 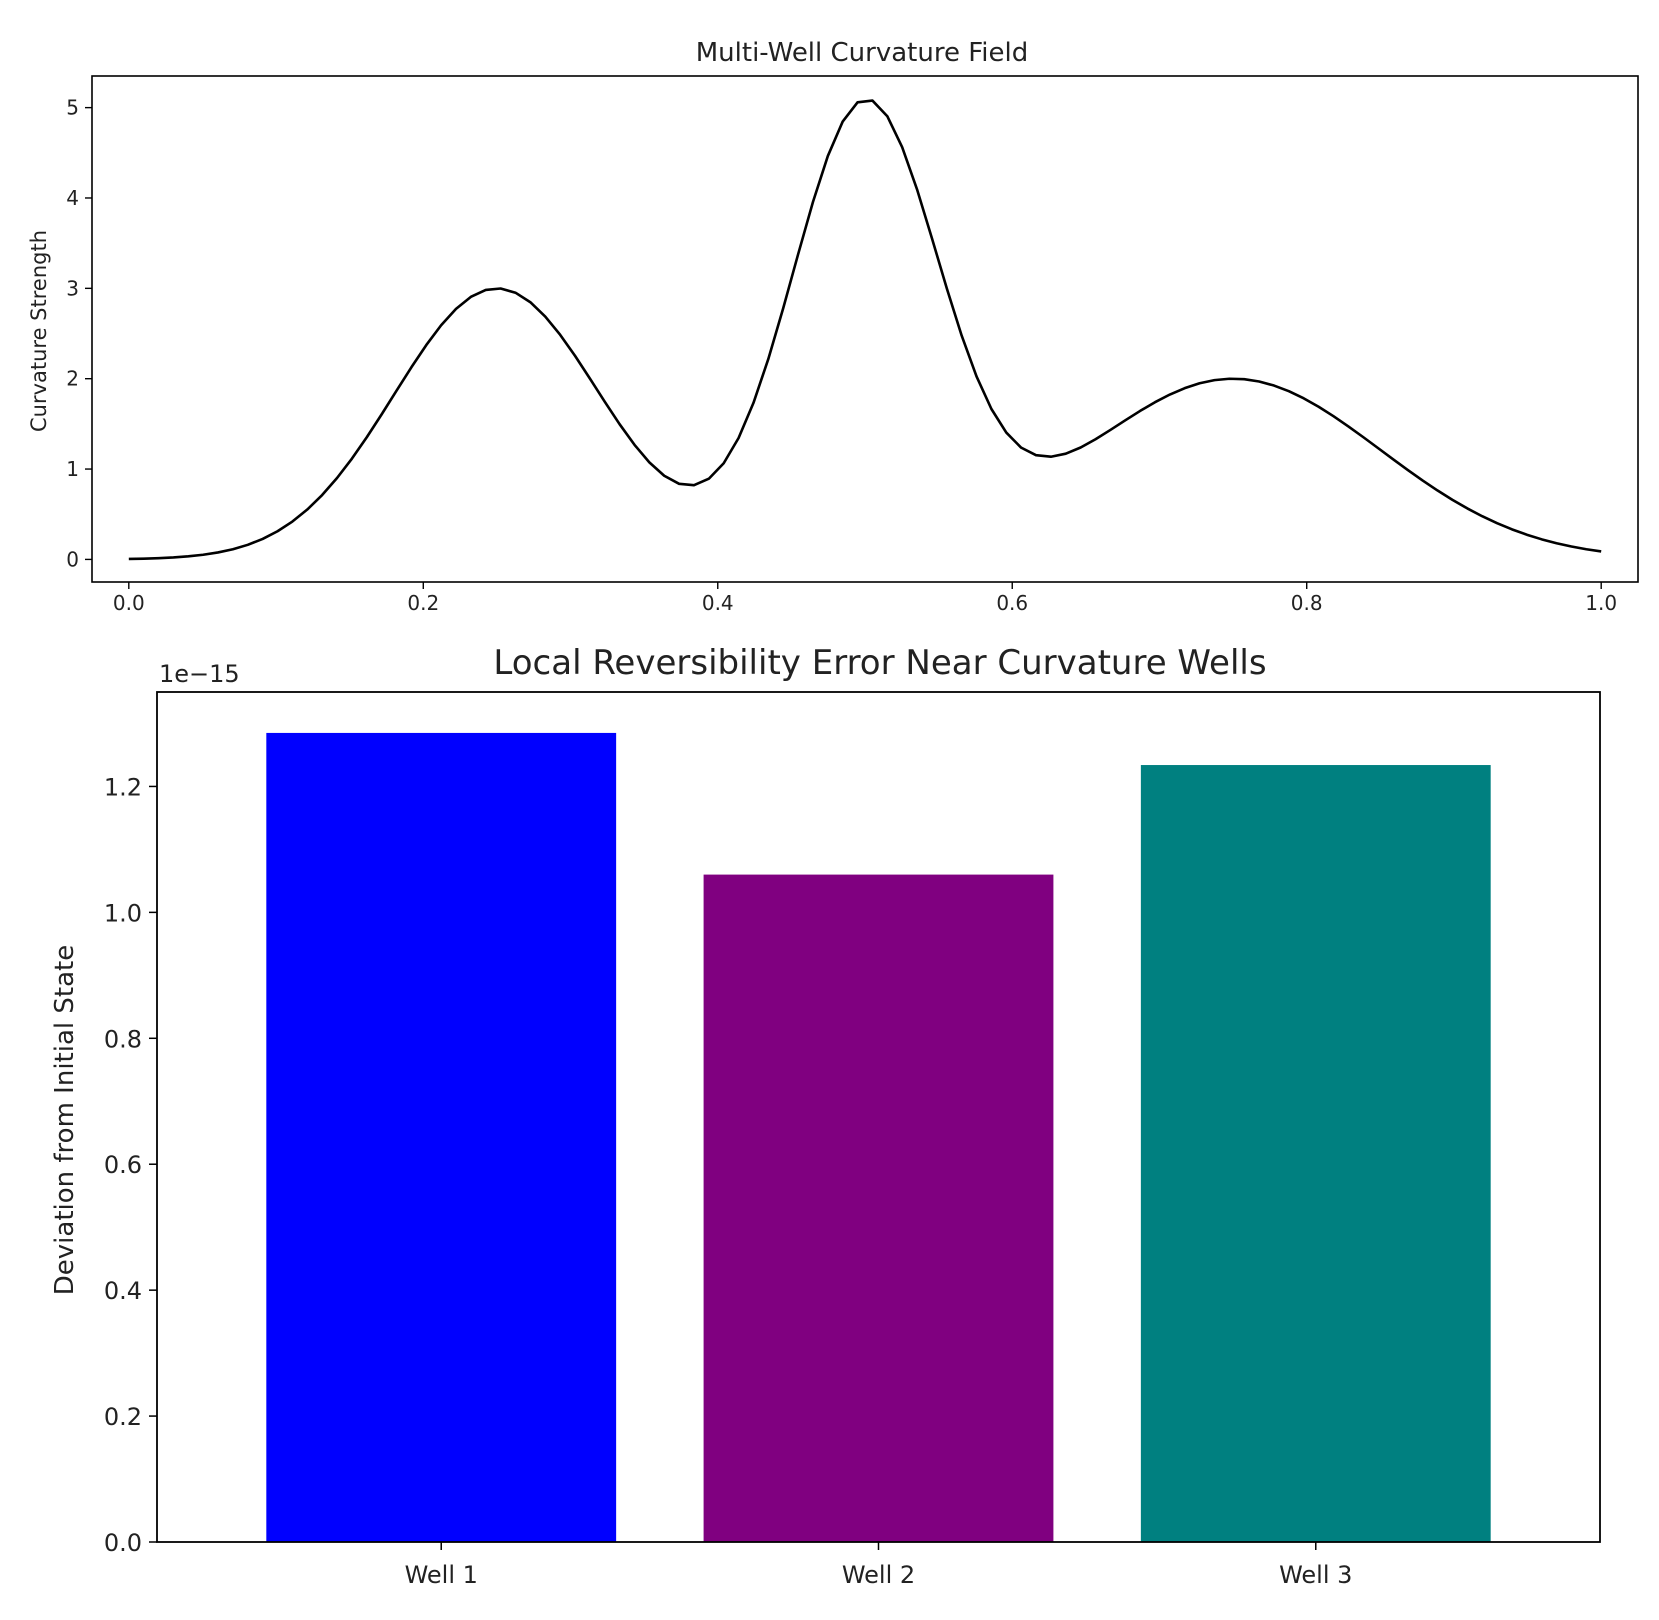 What do you see at coordinates (1012, 603) in the screenshot?
I see `curvature-x-tick-label: 0.6` at bounding box center [1012, 603].